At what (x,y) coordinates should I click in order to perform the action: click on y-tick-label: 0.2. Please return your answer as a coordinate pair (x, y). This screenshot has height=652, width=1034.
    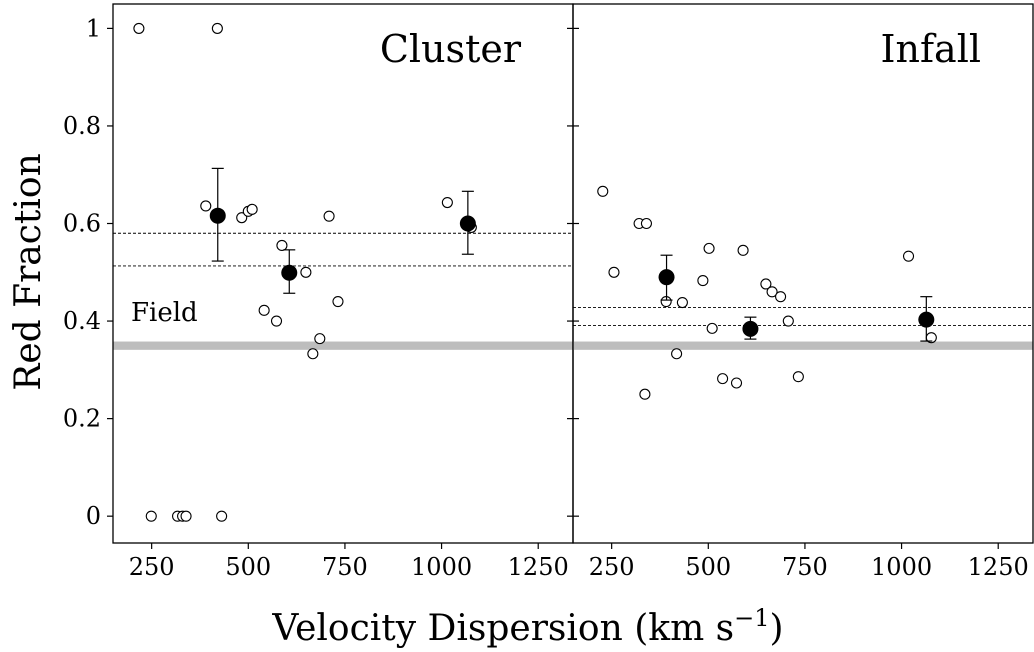
    Looking at the image, I should click on (82, 419).